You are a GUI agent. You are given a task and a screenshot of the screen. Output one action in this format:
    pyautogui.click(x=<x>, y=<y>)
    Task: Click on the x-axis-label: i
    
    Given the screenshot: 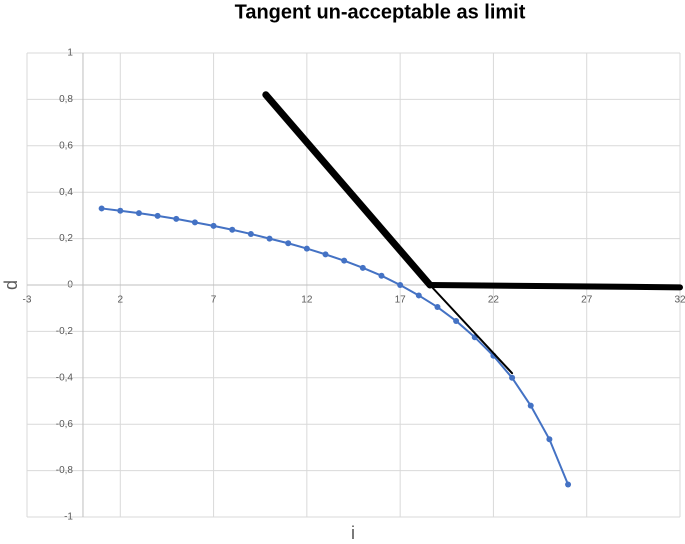 What is the action you would take?
    pyautogui.click(x=353, y=533)
    